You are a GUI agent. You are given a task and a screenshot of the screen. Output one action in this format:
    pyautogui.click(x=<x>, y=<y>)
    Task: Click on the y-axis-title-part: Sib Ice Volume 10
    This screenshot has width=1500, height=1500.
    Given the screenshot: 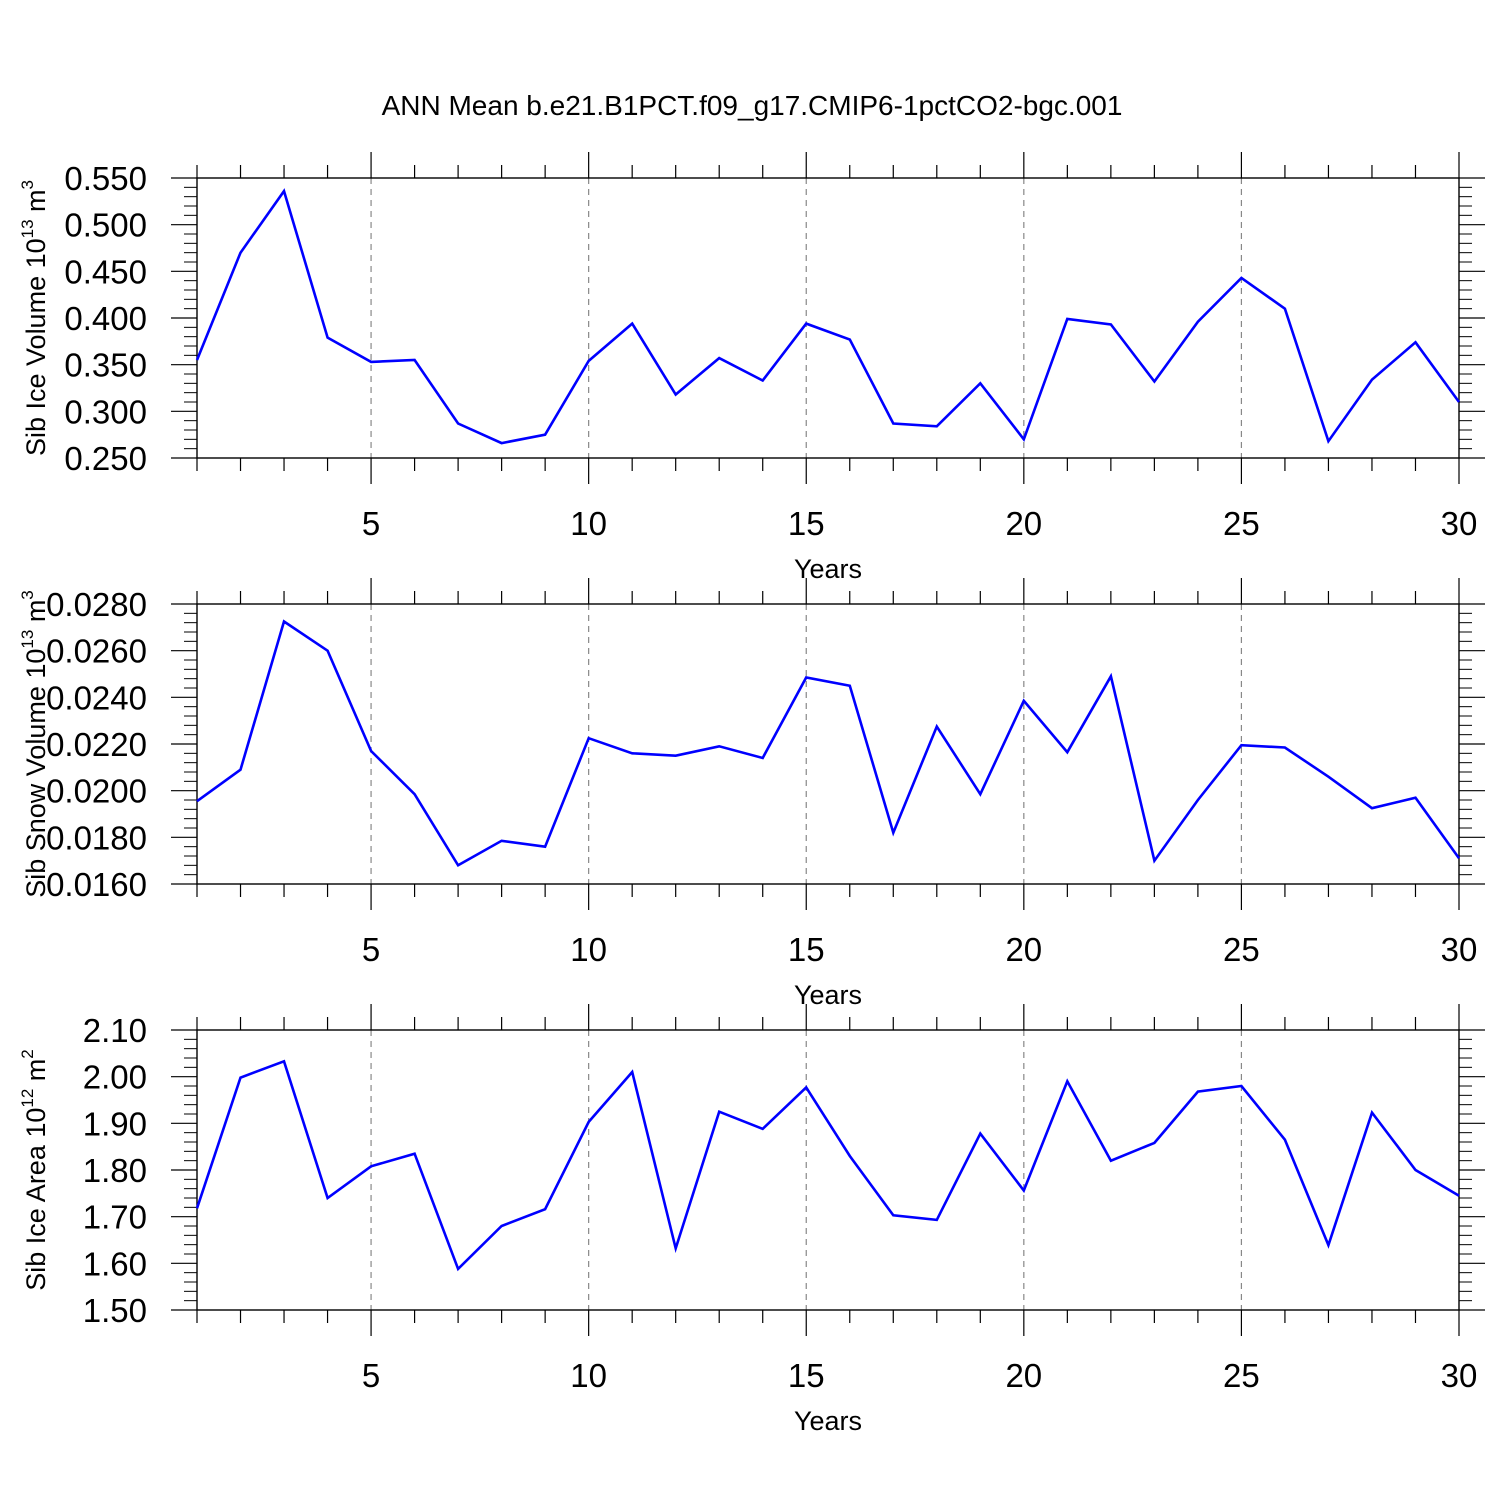 What is the action you would take?
    pyautogui.click(x=36, y=347)
    